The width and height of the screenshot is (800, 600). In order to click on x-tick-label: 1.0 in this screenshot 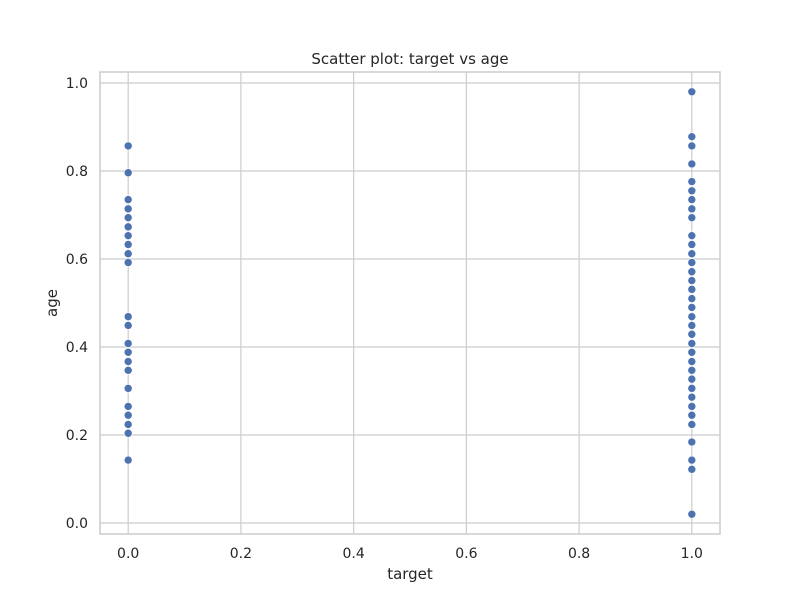, I will do `click(692, 554)`.